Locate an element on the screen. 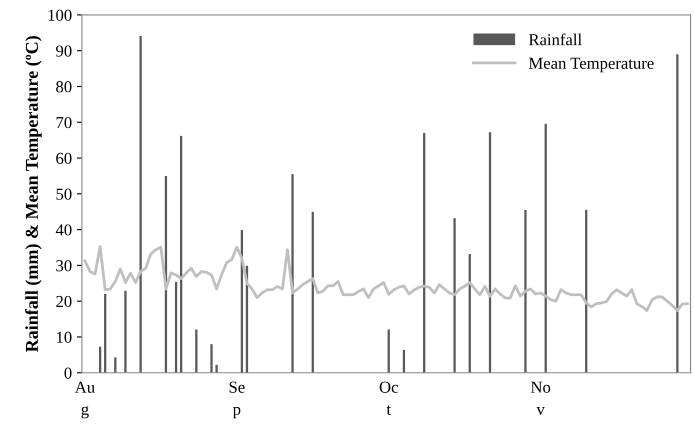  y-tick-label: 0 is located at coordinates (68, 373).